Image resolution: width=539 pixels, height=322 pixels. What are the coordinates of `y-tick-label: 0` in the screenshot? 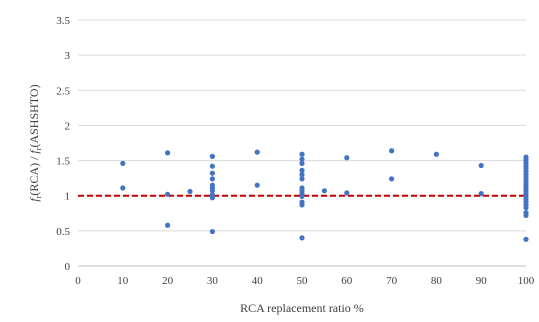 It's located at (68, 267).